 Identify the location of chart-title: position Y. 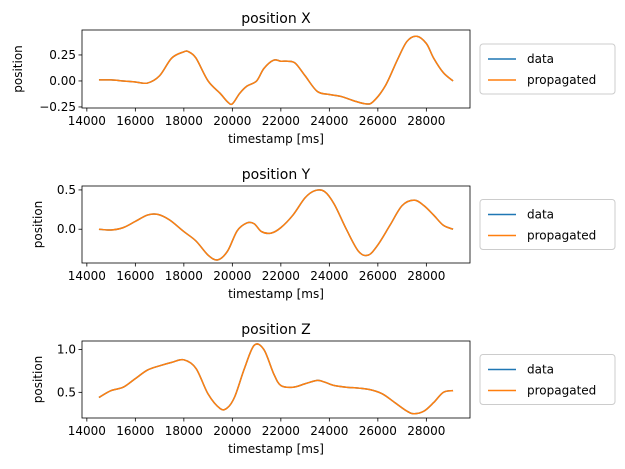
(276, 175).